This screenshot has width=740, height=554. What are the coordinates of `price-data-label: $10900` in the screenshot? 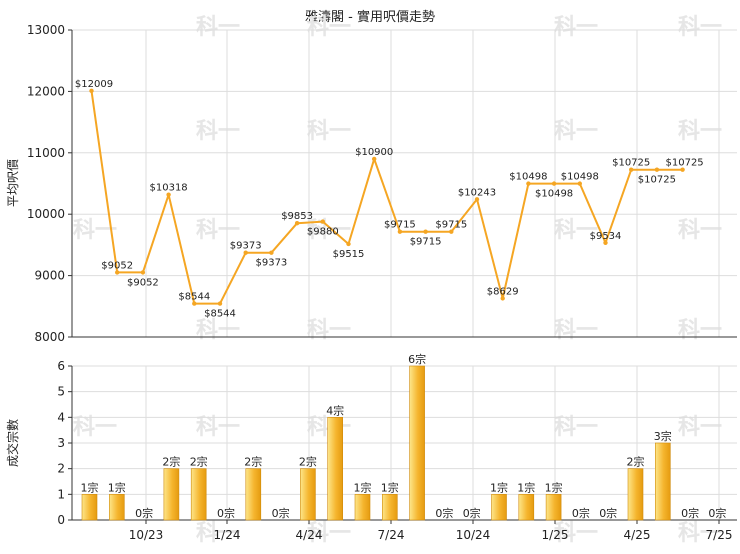 It's located at (374, 152).